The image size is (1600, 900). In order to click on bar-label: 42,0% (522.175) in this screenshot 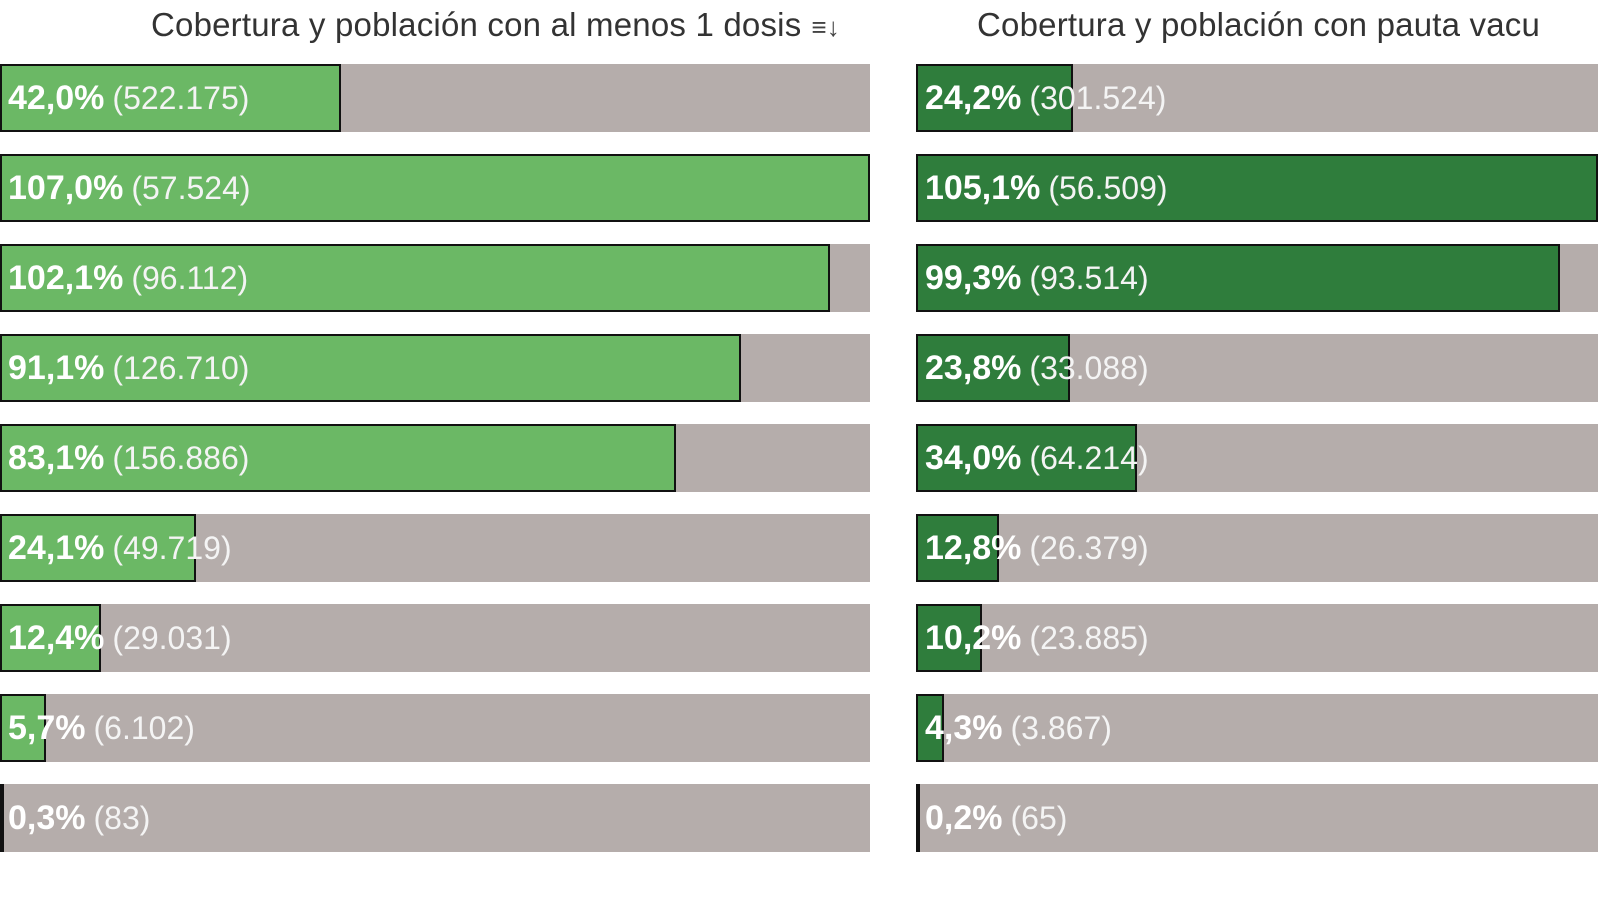, I will do `click(128, 98)`.